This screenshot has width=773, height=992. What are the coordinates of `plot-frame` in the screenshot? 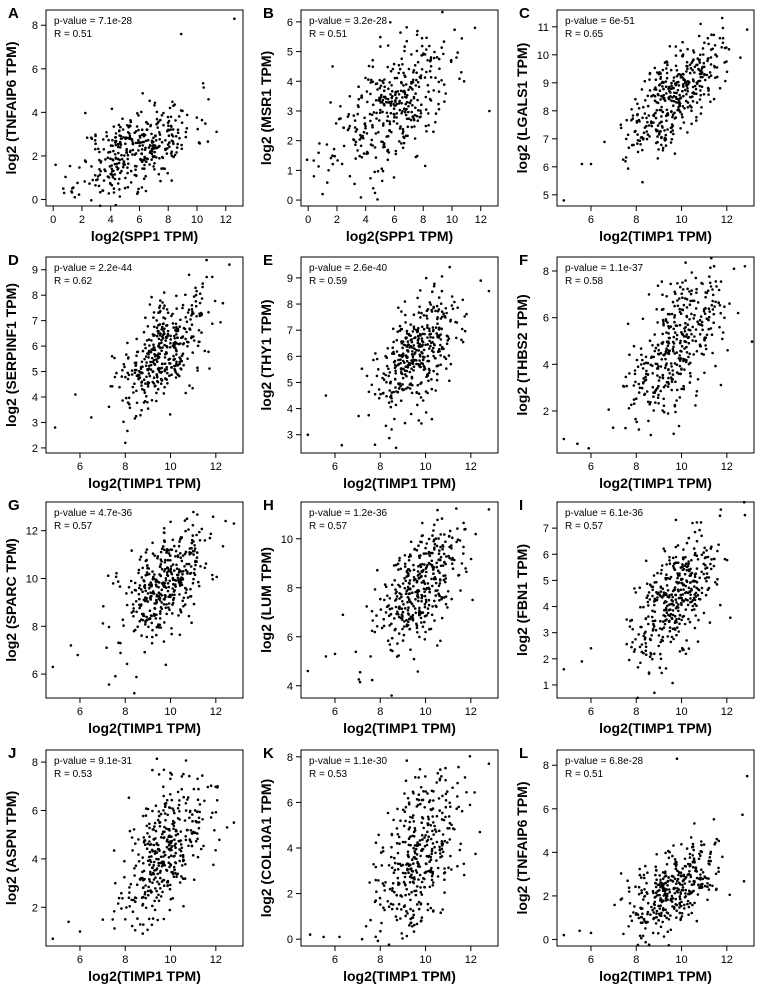 It's located at (144, 600).